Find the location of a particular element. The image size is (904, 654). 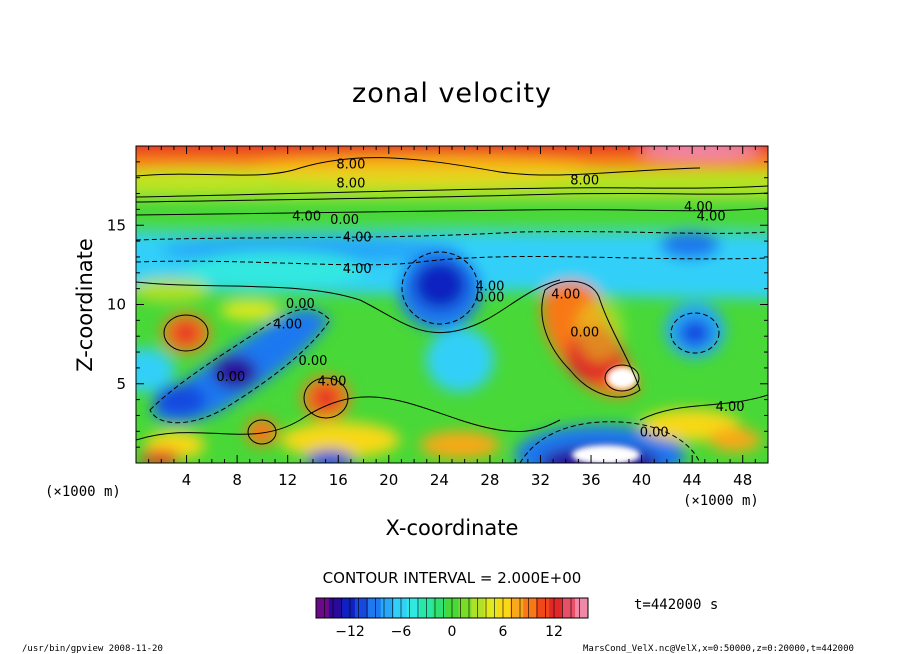

x-tick-label: 48 is located at coordinates (742, 480).